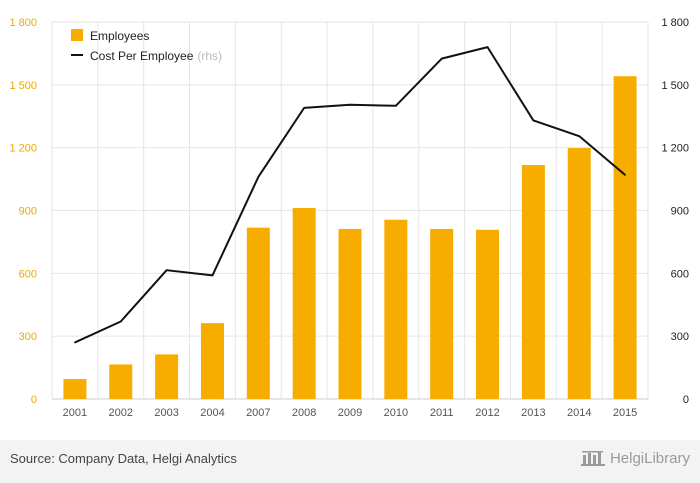  What do you see at coordinates (75, 413) in the screenshot?
I see `x-tick-label: 2001` at bounding box center [75, 413].